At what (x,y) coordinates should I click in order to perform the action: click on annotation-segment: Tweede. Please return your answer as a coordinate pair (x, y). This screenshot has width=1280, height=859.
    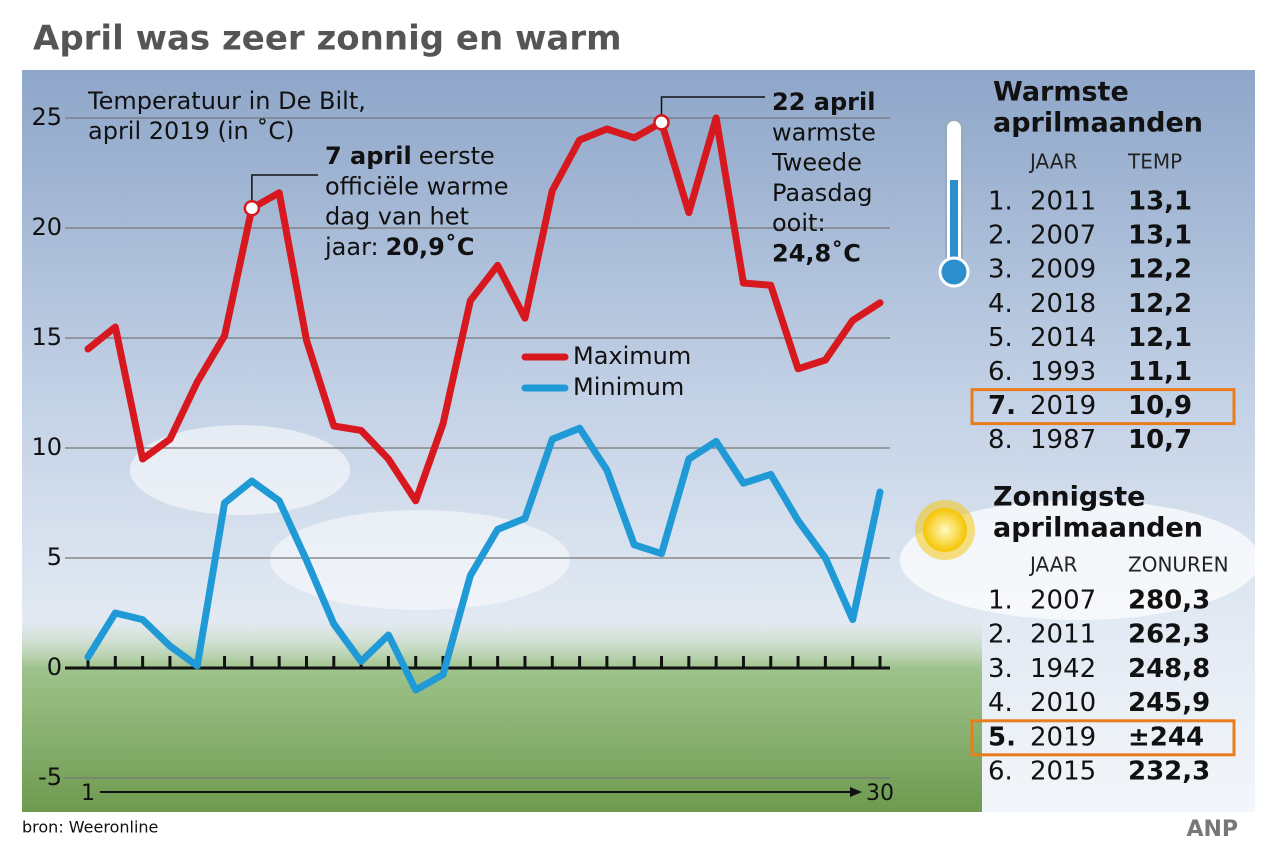
    Looking at the image, I should click on (816, 163).